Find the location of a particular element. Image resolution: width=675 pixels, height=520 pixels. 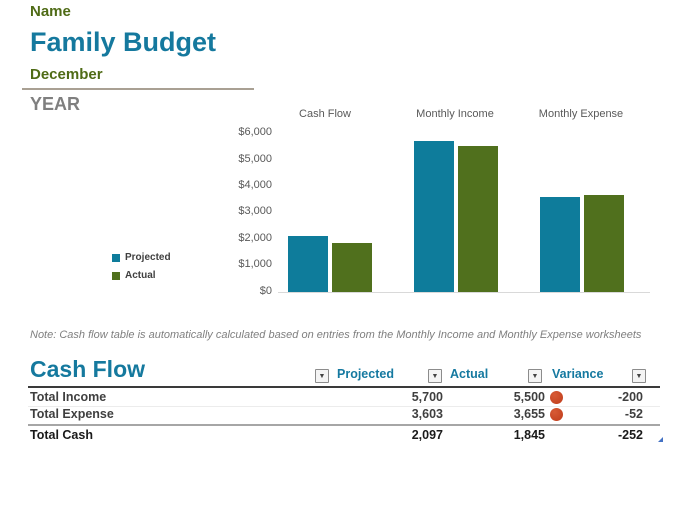

bar-monthly-income-projected is located at coordinates (434, 216).